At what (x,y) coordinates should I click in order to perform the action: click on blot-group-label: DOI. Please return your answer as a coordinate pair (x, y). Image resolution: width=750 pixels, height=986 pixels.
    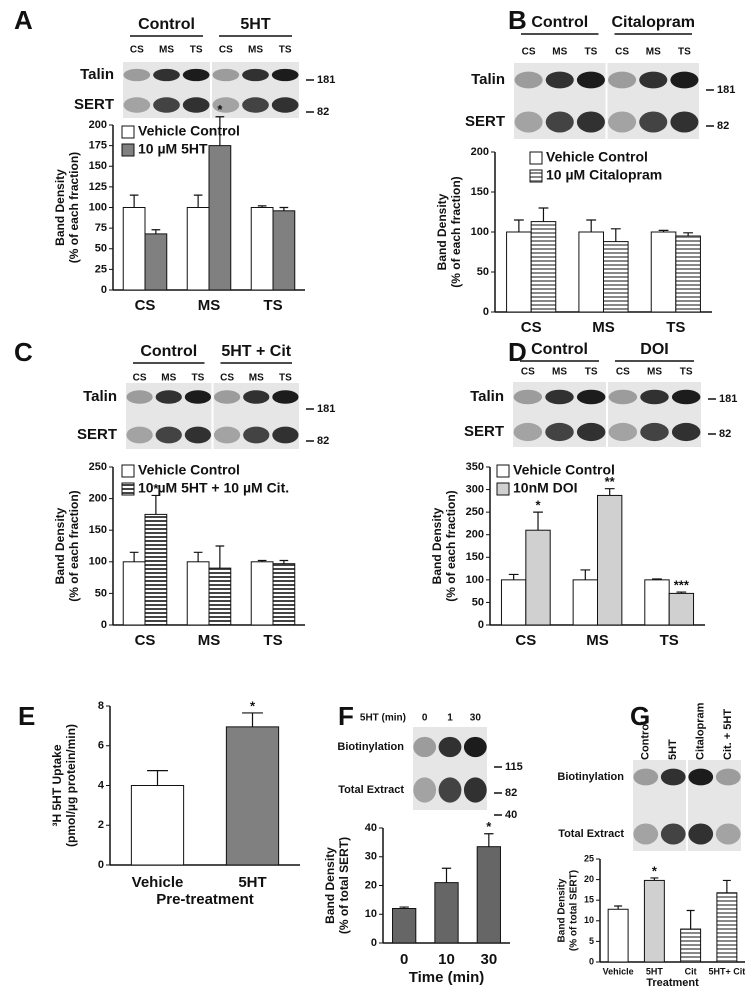
    Looking at the image, I should click on (654, 349).